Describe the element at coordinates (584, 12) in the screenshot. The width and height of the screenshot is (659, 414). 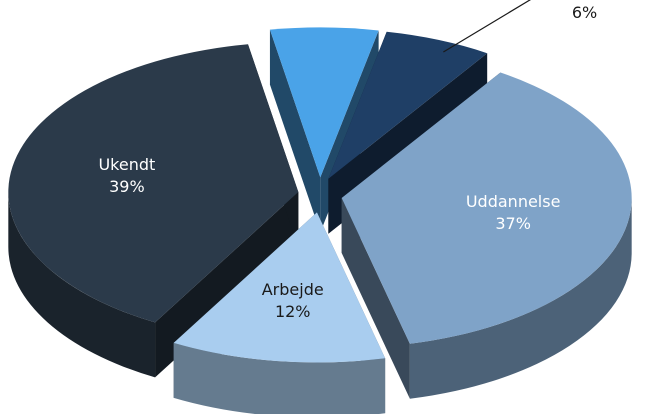
I see `slice-value-label: 6%` at that location.